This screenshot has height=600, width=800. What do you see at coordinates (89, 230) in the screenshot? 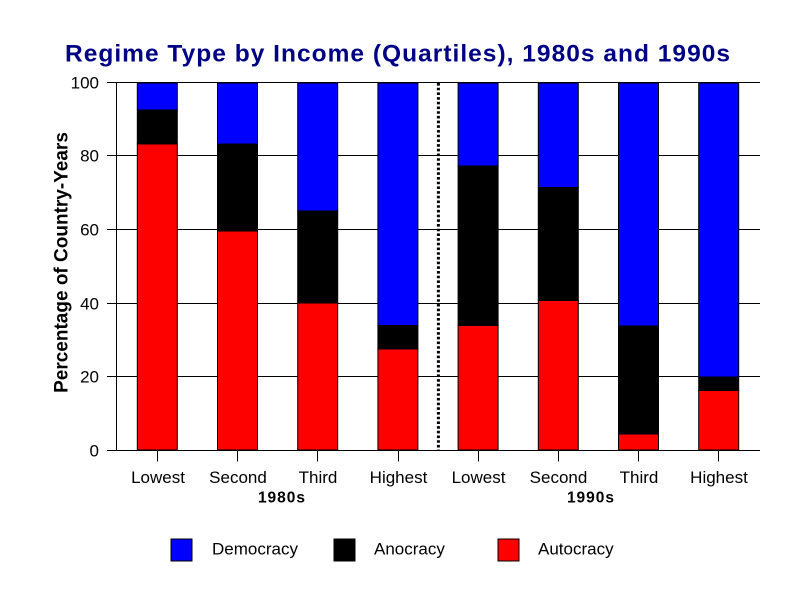
I see `svg-text: 60` at bounding box center [89, 230].